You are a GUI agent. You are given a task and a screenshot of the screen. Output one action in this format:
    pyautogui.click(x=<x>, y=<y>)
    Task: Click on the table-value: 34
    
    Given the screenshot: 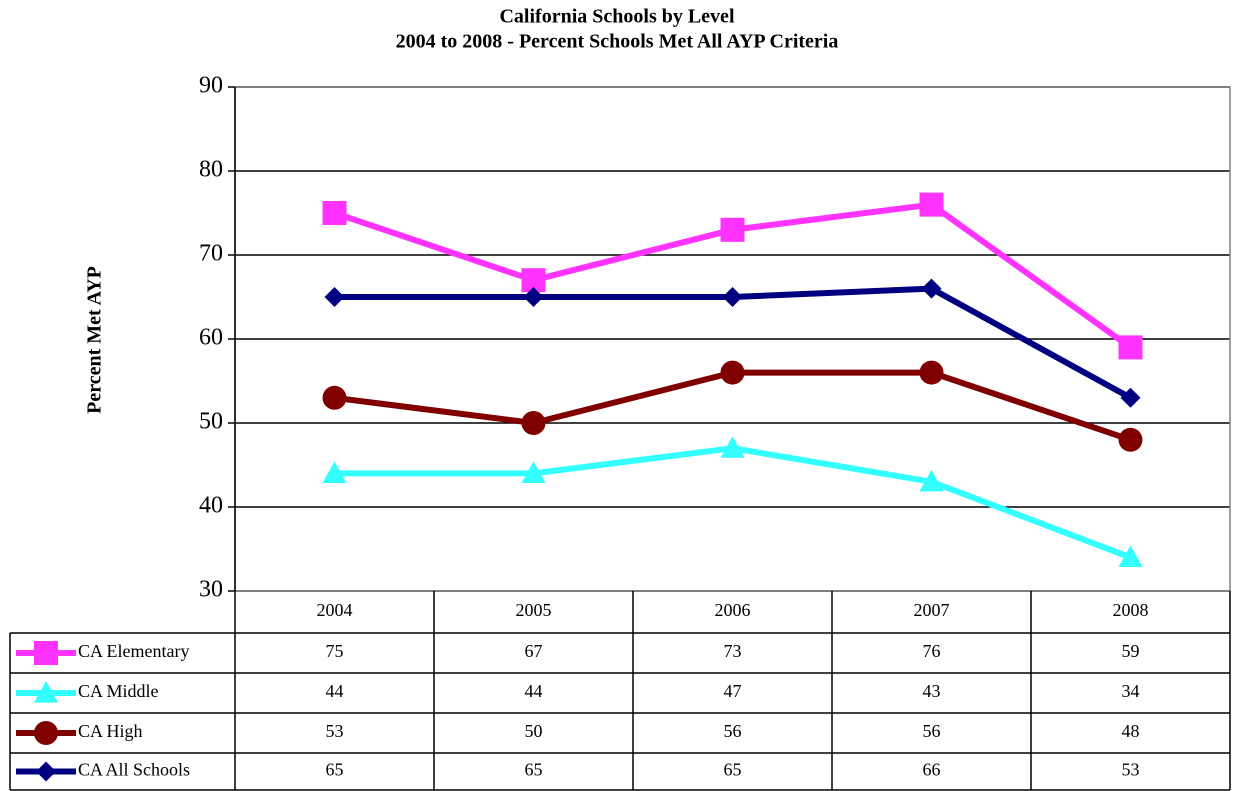 What is the action you would take?
    pyautogui.click(x=1131, y=691)
    